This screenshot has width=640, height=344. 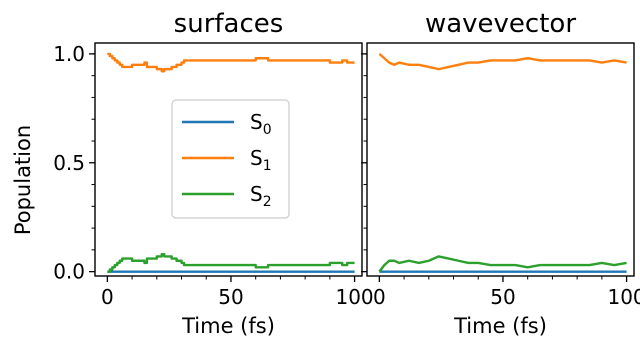 What do you see at coordinates (267, 130) in the screenshot?
I see `legend-label-sub: 0` at bounding box center [267, 130].